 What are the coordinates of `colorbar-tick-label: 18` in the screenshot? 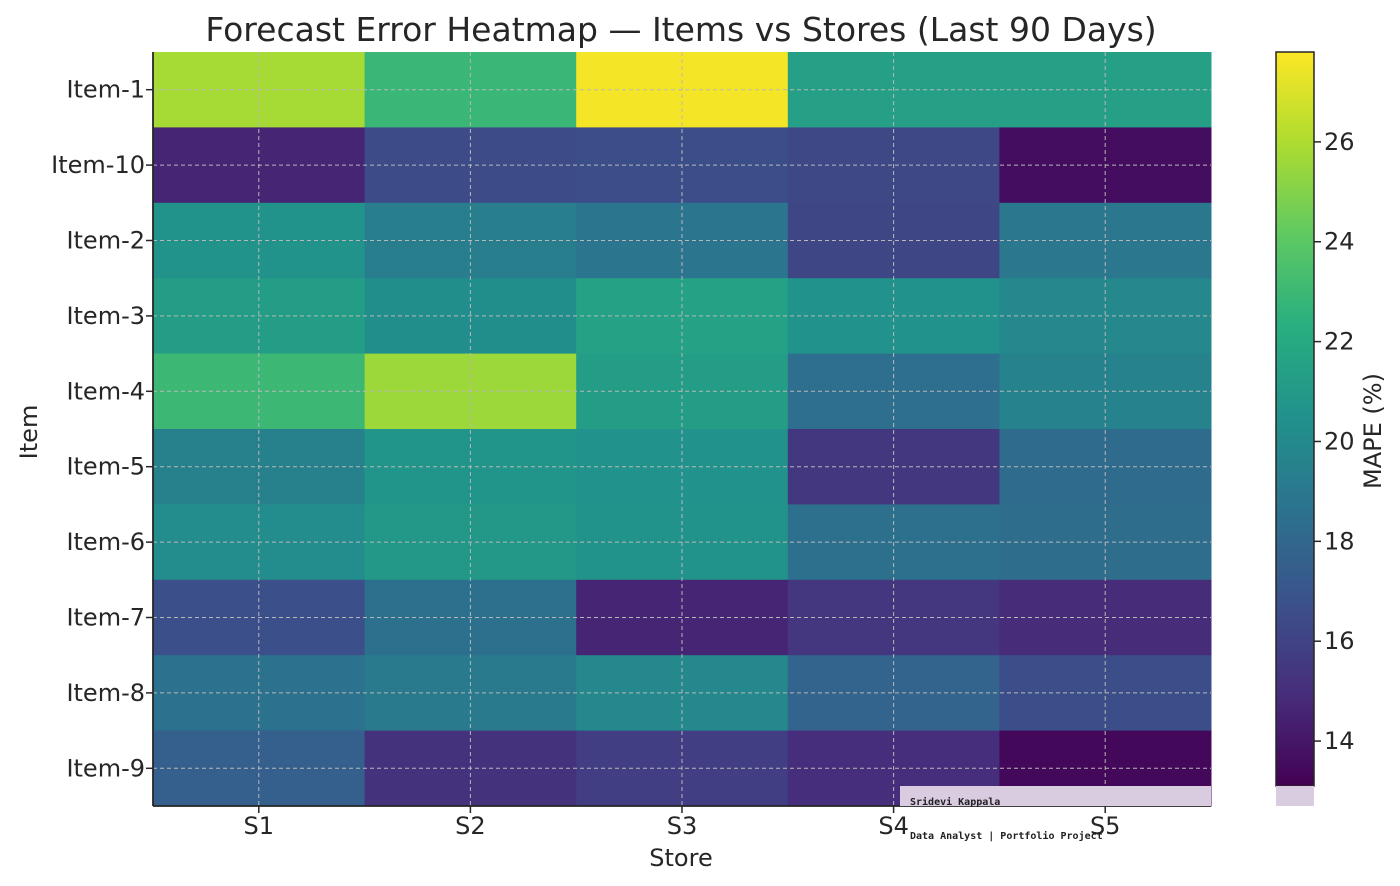 It's located at (1339, 541).